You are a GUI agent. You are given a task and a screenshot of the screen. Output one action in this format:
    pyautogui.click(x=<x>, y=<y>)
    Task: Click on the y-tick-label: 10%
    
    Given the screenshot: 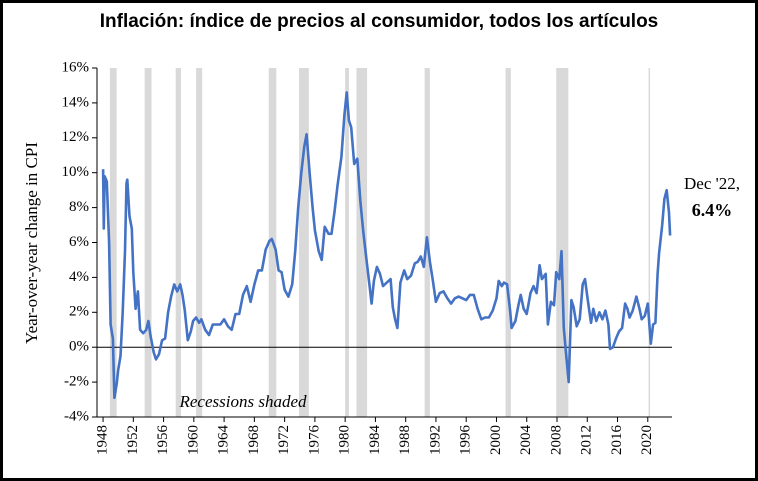 What is the action you would take?
    pyautogui.click(x=76, y=172)
    